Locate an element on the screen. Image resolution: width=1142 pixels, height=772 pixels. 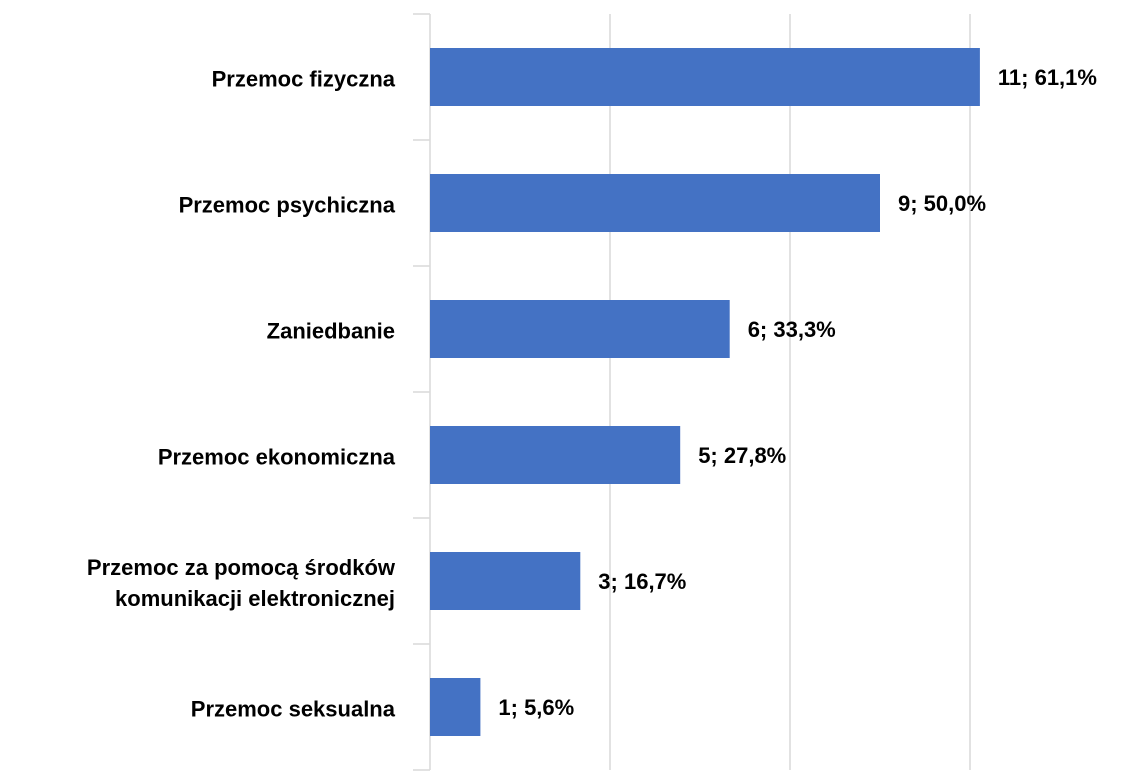
data-label: 5; 27,8% is located at coordinates (742, 455).